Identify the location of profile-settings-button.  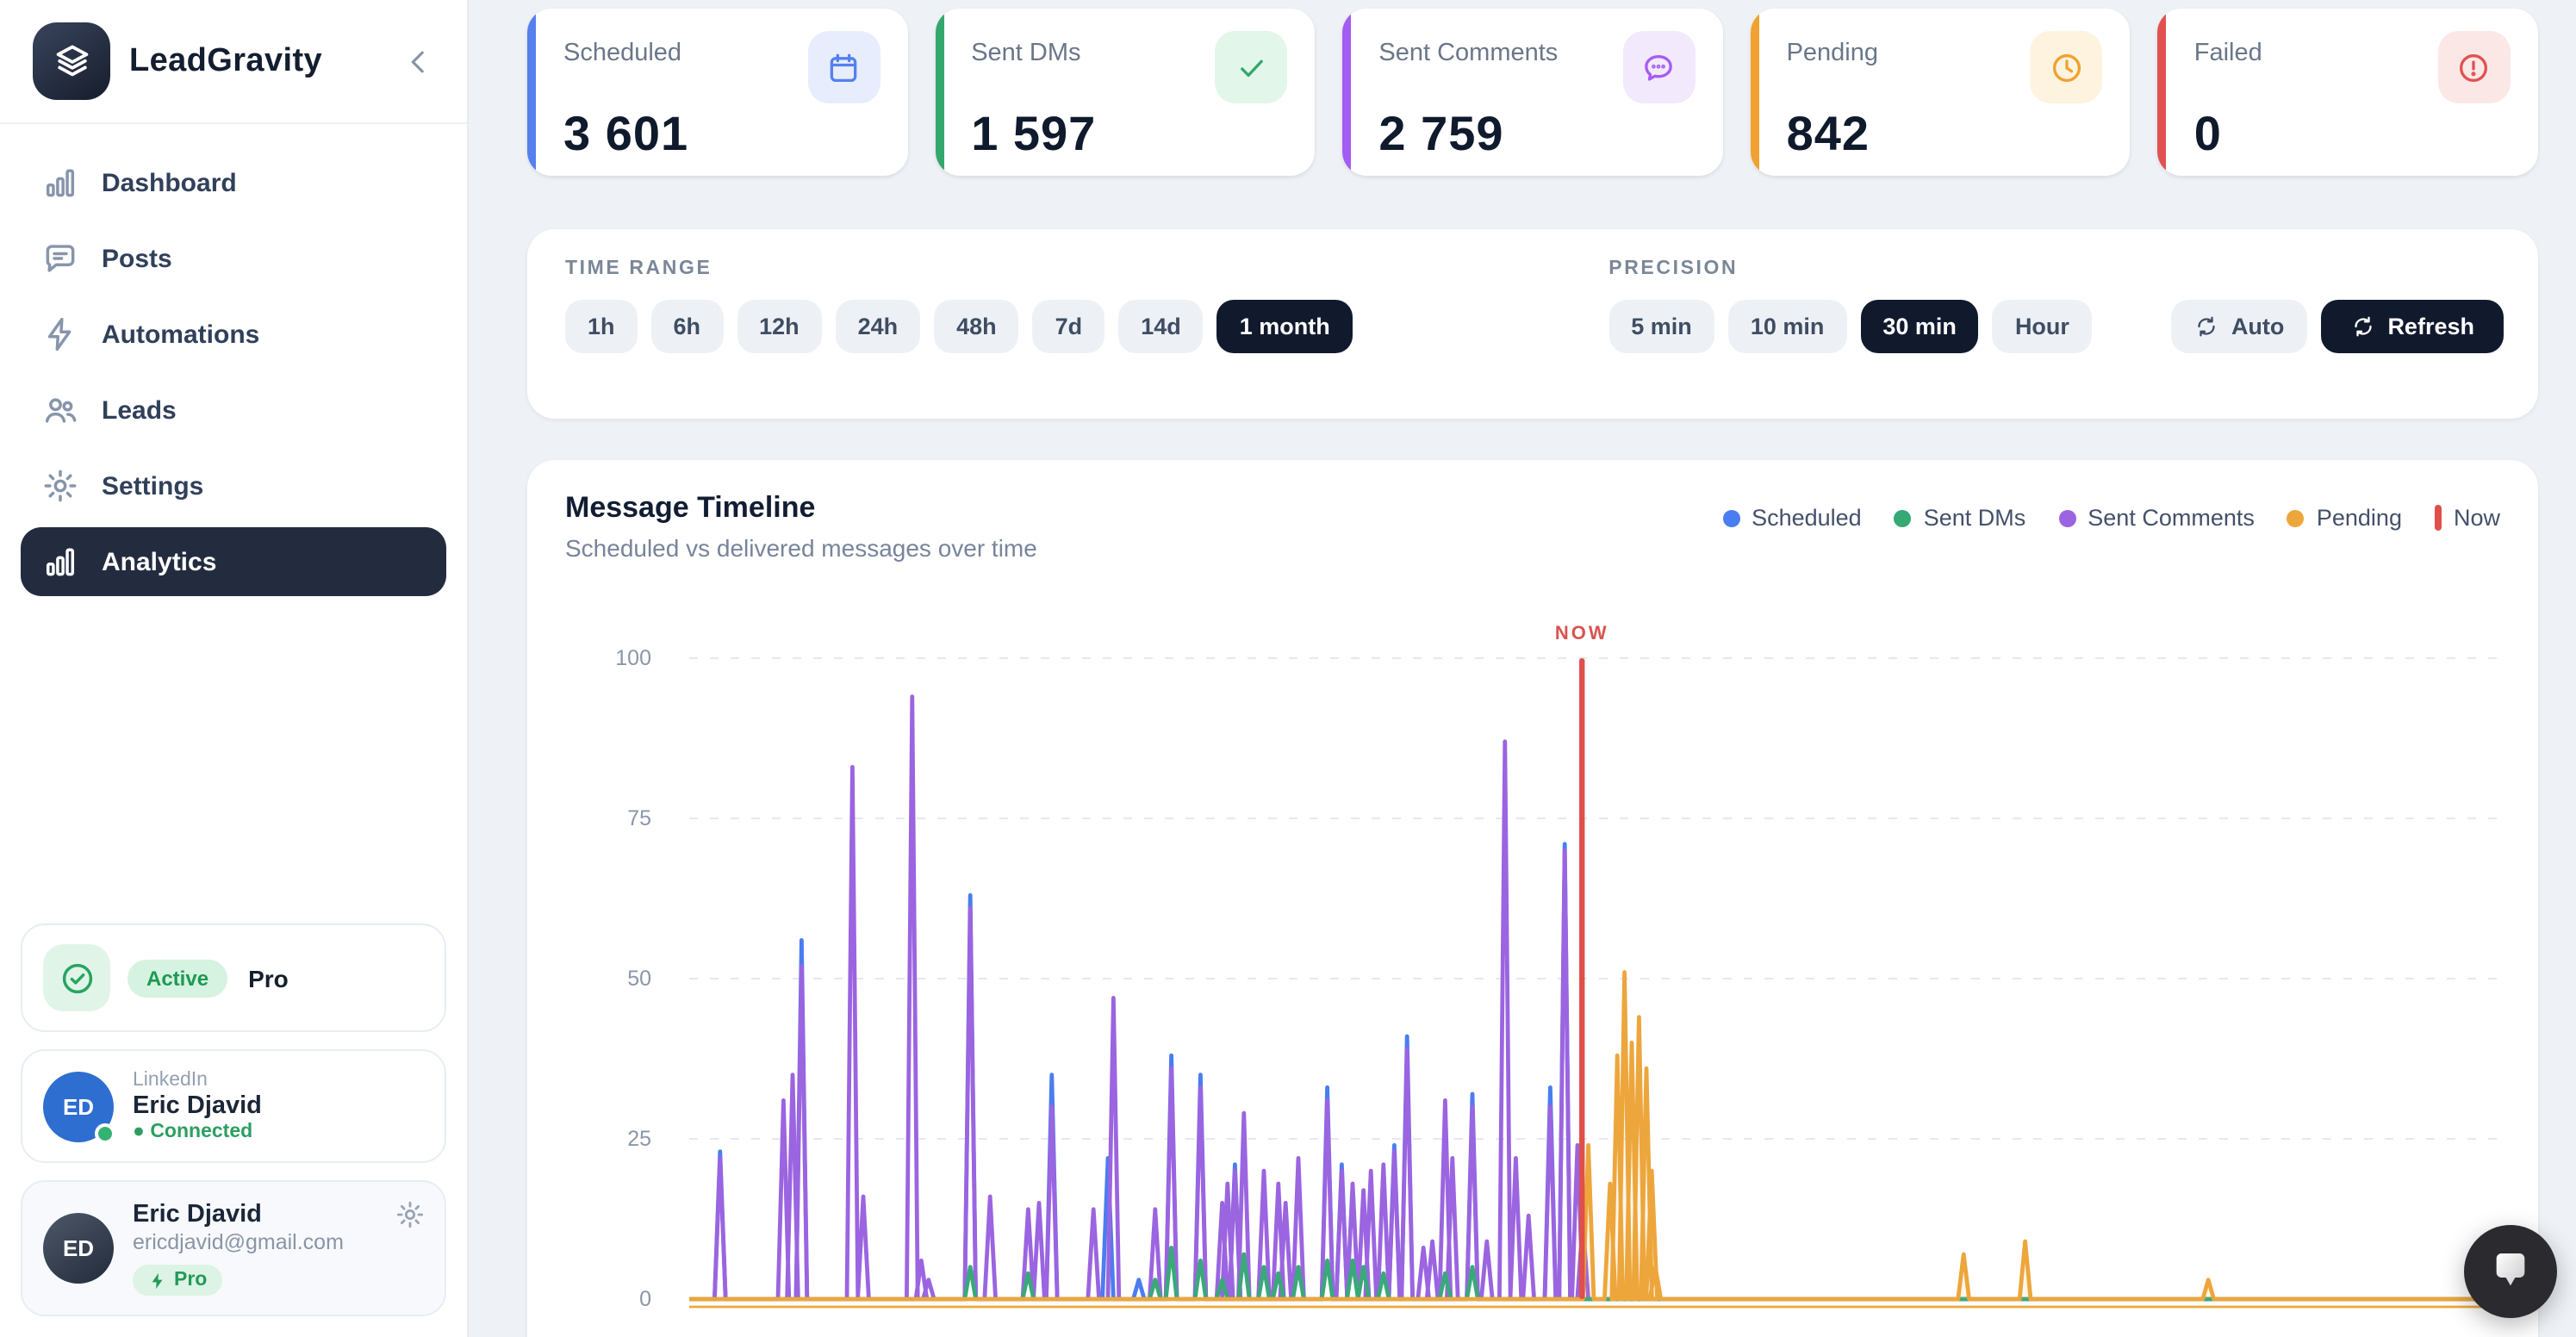
(411, 1214).